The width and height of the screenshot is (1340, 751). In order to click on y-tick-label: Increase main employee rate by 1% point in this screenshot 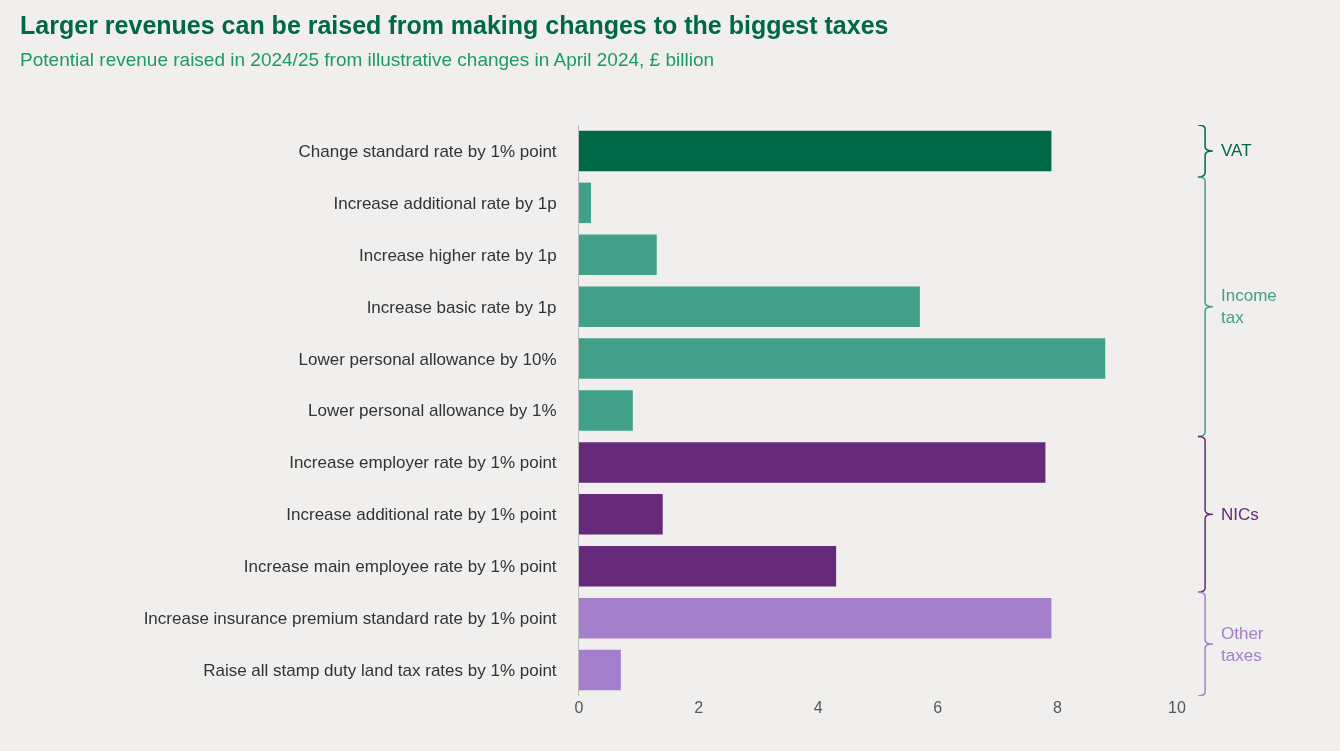, I will do `click(400, 567)`.